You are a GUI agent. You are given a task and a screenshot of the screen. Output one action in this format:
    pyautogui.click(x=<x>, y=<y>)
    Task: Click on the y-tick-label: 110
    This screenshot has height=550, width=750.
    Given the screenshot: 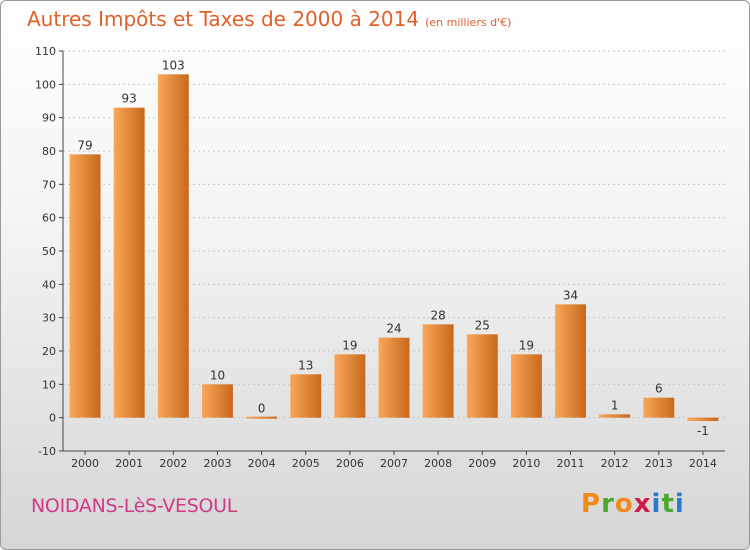 What is the action you would take?
    pyautogui.click(x=45, y=51)
    